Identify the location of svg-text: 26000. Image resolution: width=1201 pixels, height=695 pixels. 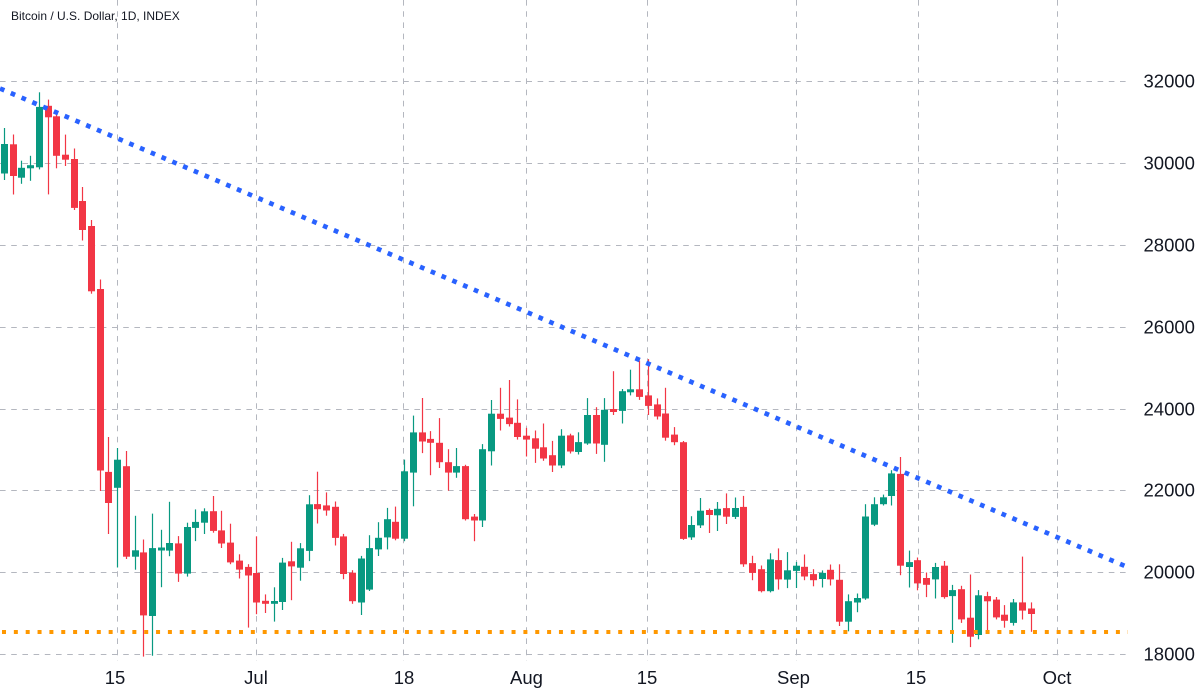
(1169, 327).